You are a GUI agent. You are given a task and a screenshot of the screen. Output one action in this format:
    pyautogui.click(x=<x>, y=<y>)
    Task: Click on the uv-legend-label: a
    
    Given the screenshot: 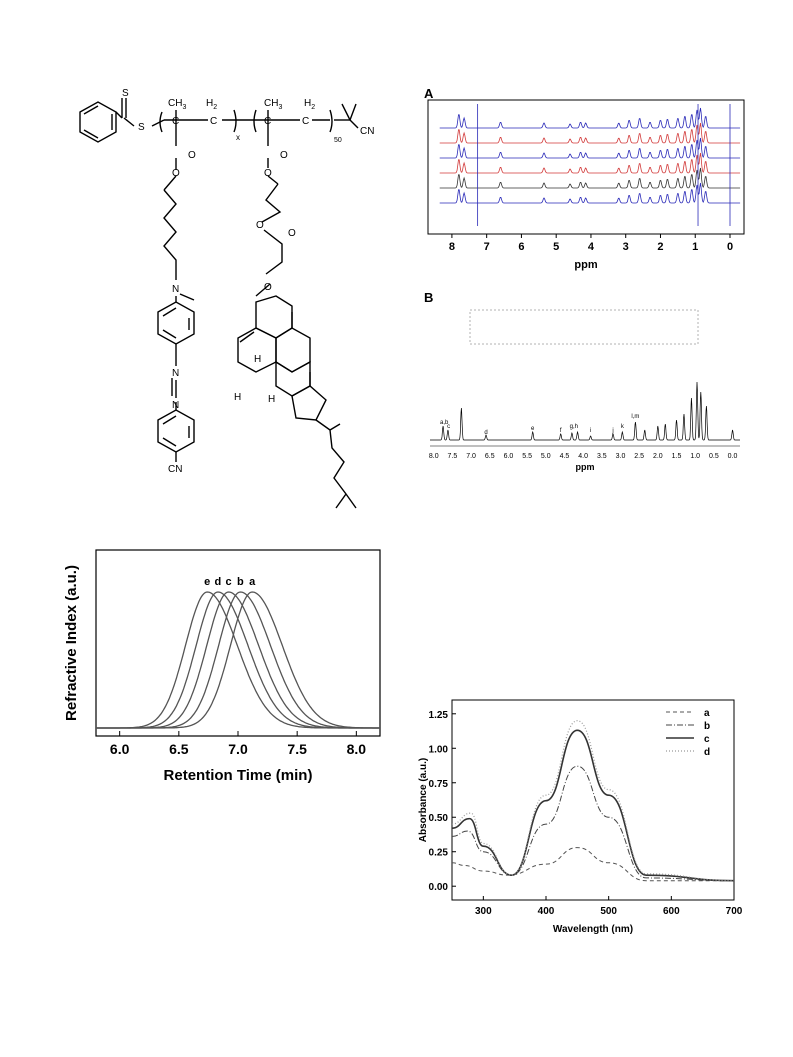 What is the action you would take?
    pyautogui.click(x=707, y=713)
    